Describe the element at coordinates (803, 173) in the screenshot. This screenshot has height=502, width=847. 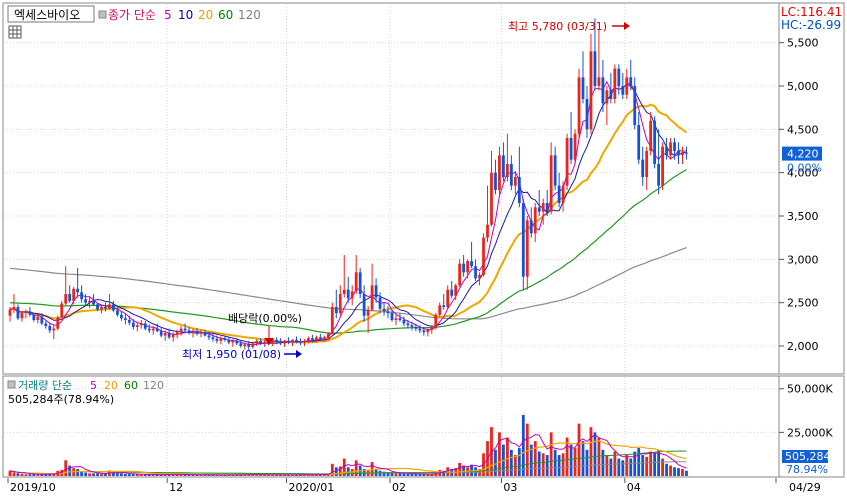
I see `price-tick-label: 4,000` at that location.